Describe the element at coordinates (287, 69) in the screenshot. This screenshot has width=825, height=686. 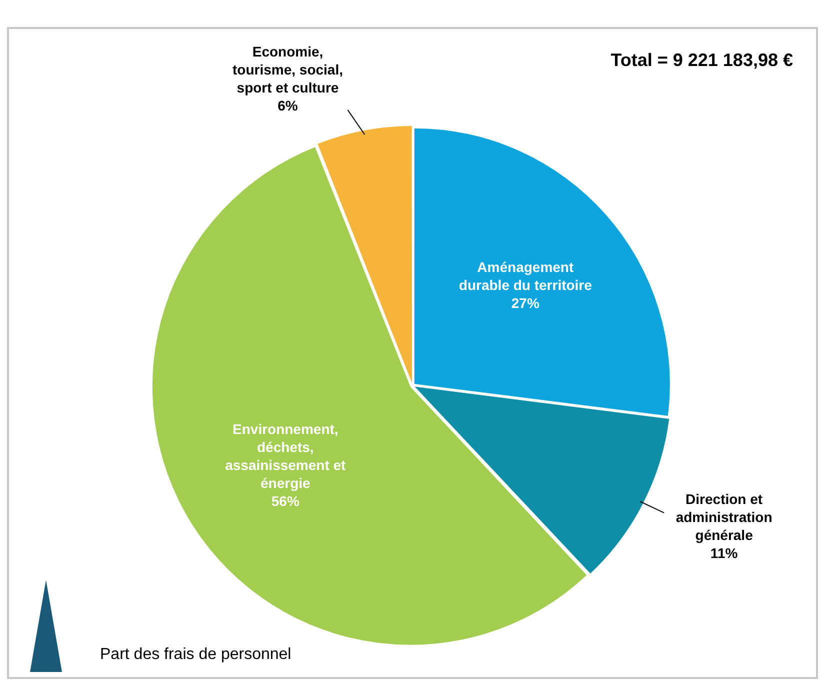
I see `slice-label: Economie, tourisme, social, sport et culture` at that location.